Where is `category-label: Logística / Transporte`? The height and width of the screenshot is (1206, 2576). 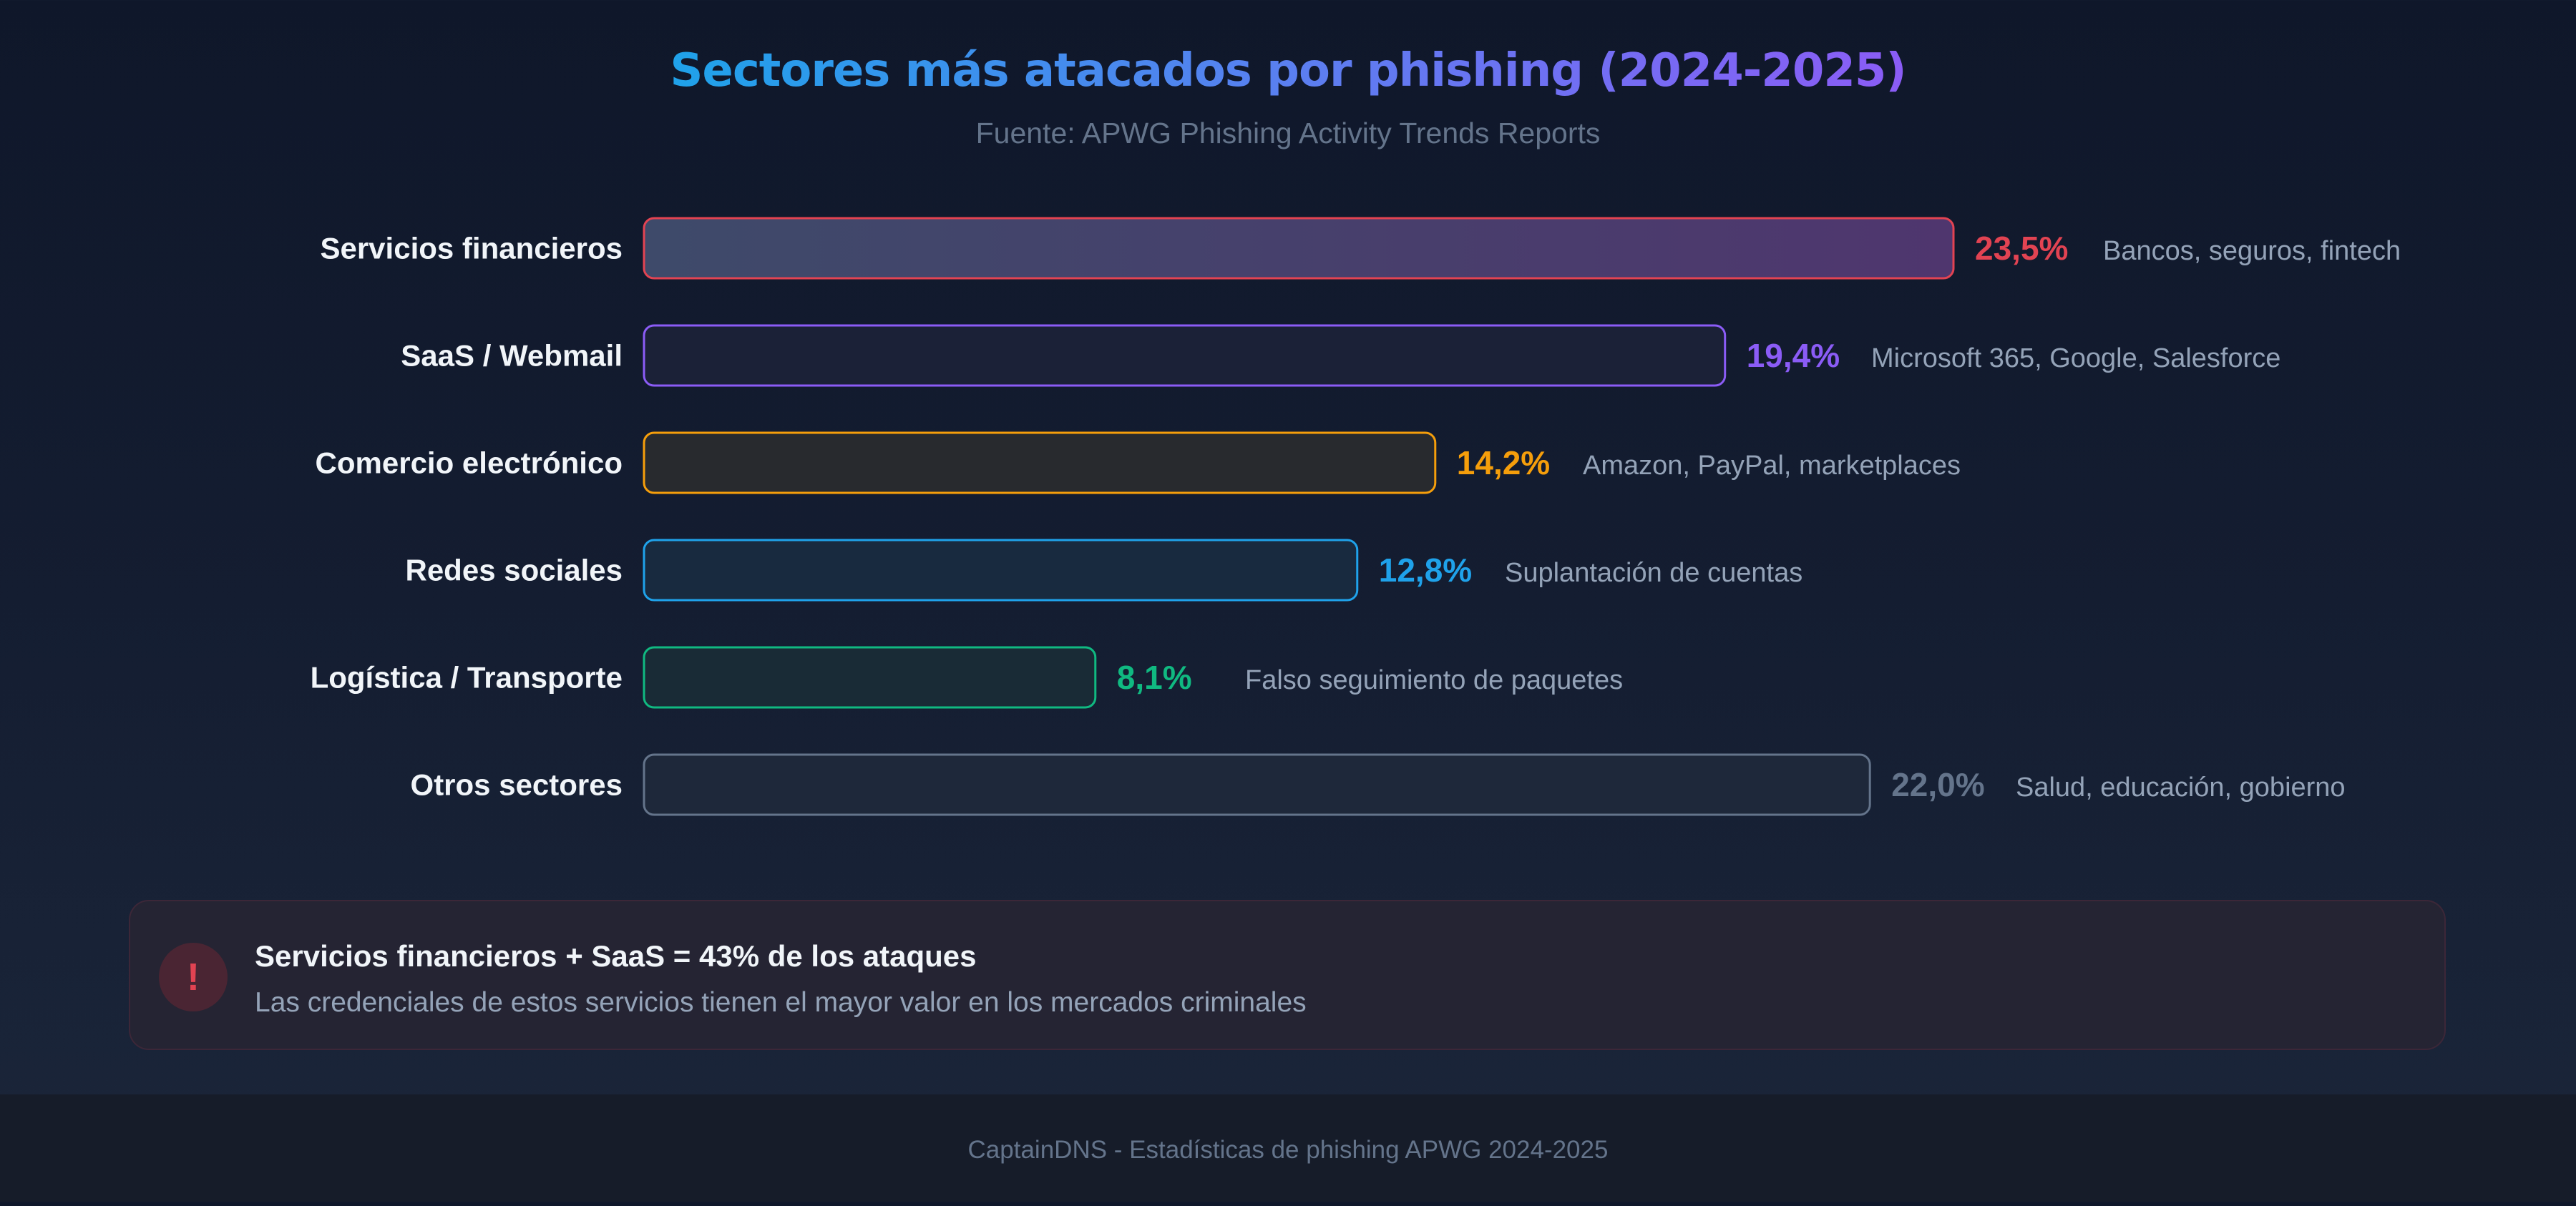 category-label: Logística / Transporte is located at coordinates (467, 678).